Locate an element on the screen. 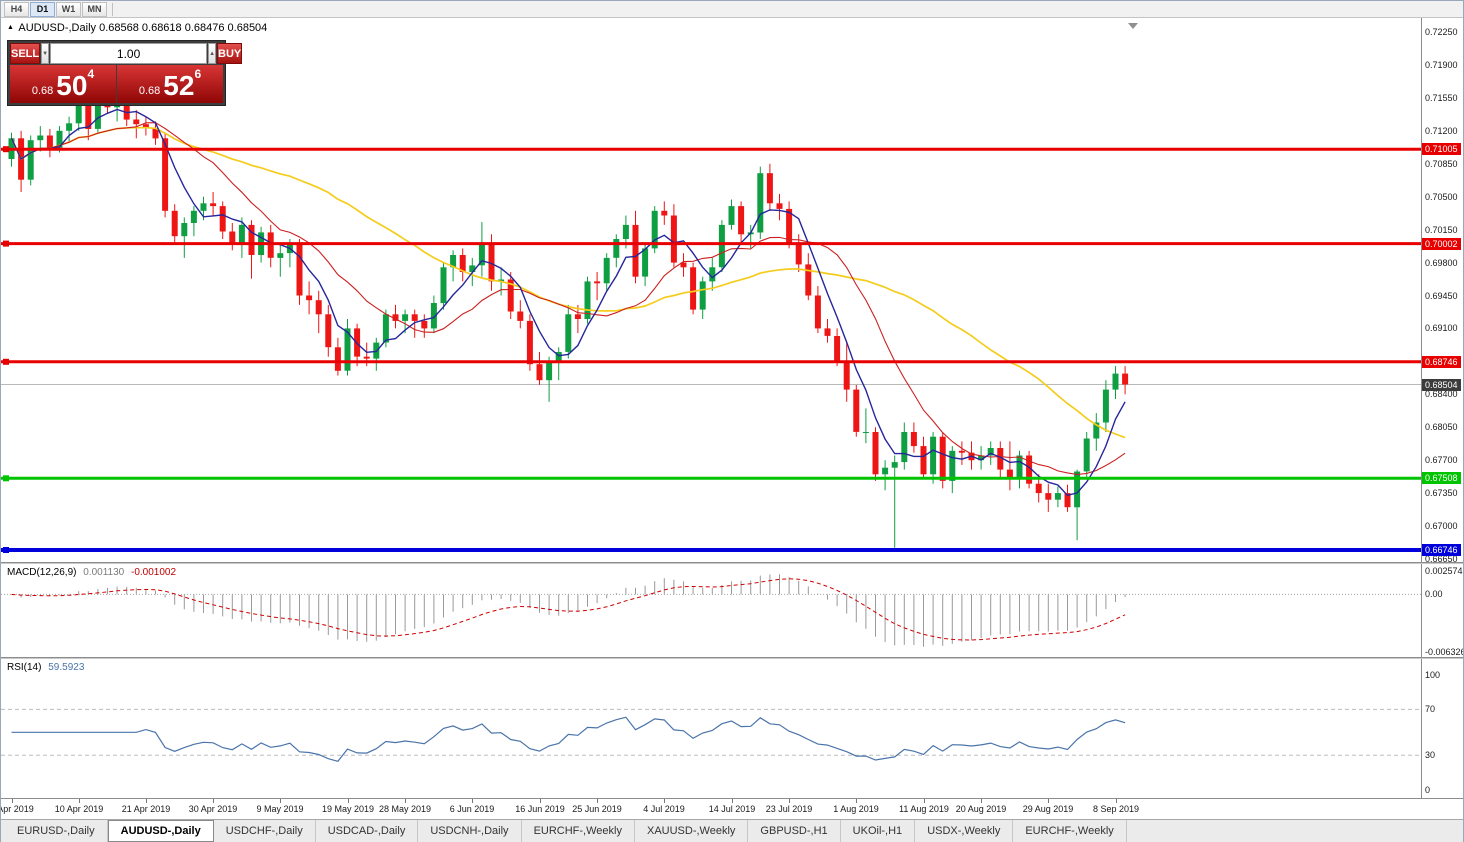 This screenshot has height=842, width=1464. bid-prefix: 0.68 is located at coordinates (42, 91).